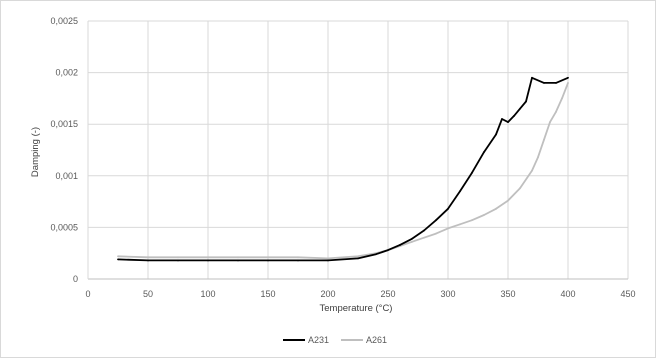 Image resolution: width=656 pixels, height=358 pixels. Describe the element at coordinates (567, 294) in the screenshot. I see `x-tick-label: 400` at that location.